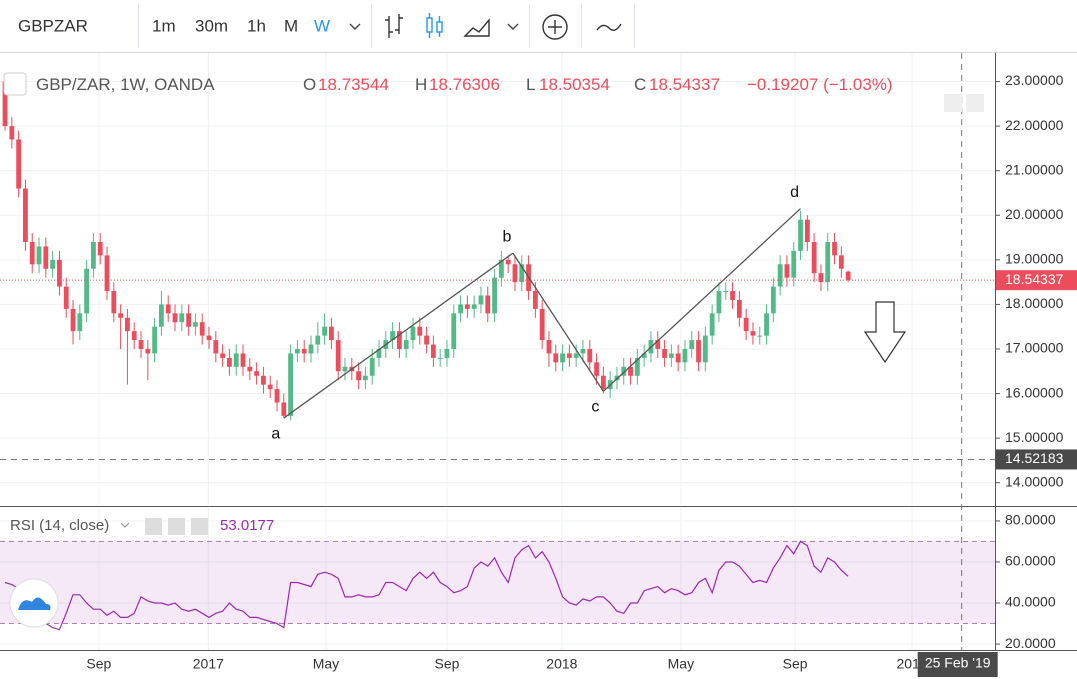 The width and height of the screenshot is (1077, 679). What do you see at coordinates (394, 26) in the screenshot?
I see `bars-icon` at bounding box center [394, 26].